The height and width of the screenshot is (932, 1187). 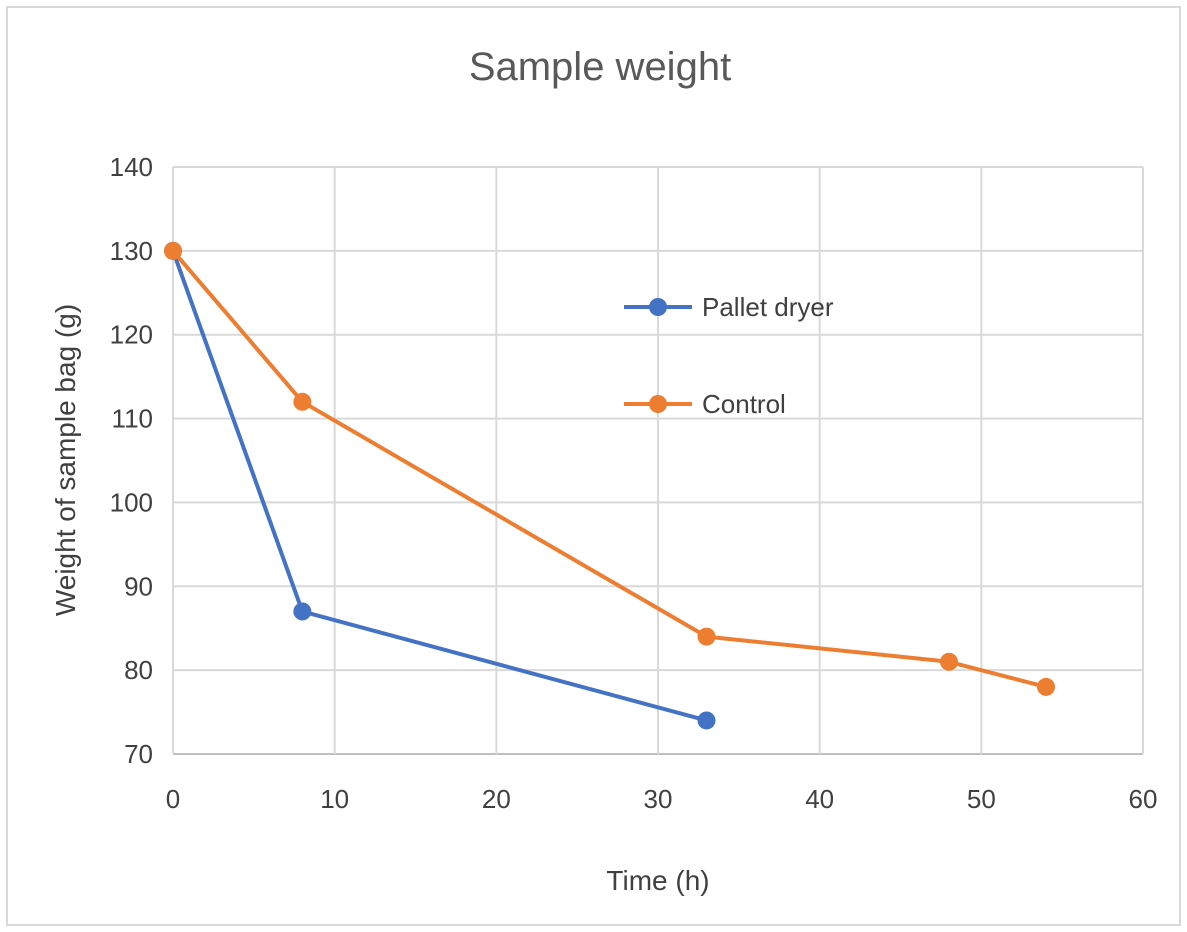 What do you see at coordinates (132, 419) in the screenshot?
I see `y-tick-label: 110` at bounding box center [132, 419].